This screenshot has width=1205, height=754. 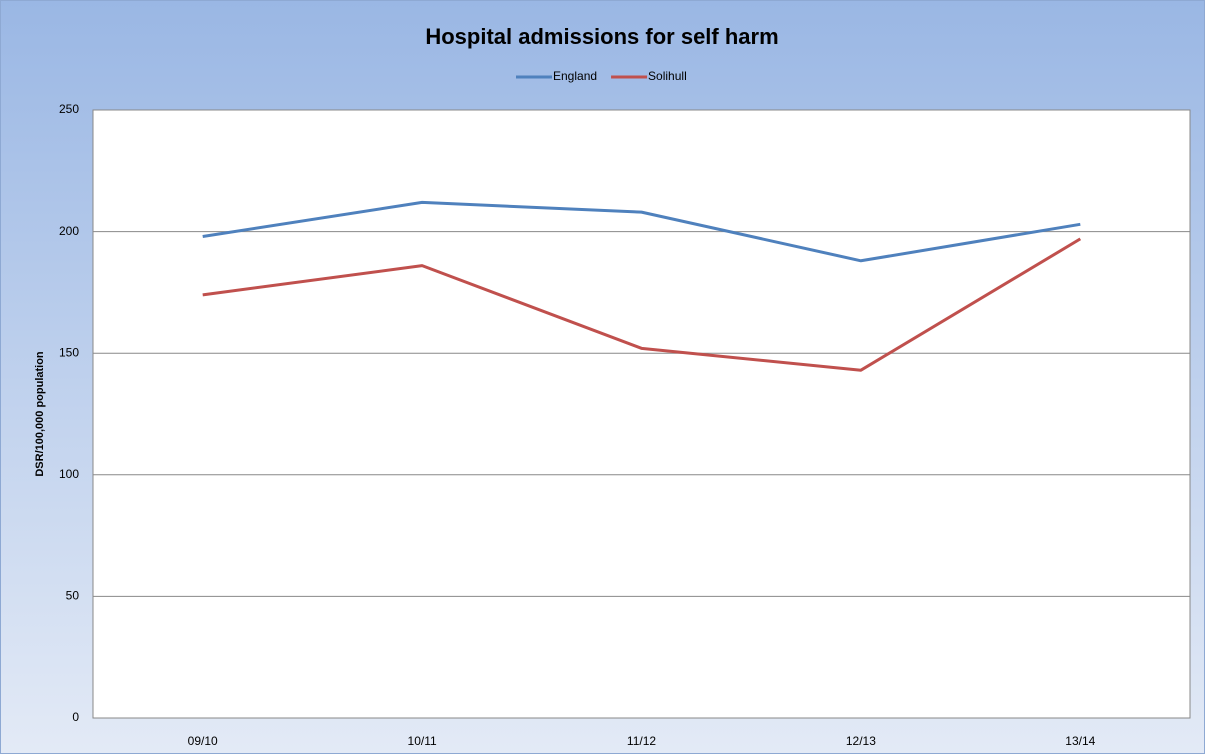 I want to click on x-tick-label: 09/10, so click(x=203, y=741).